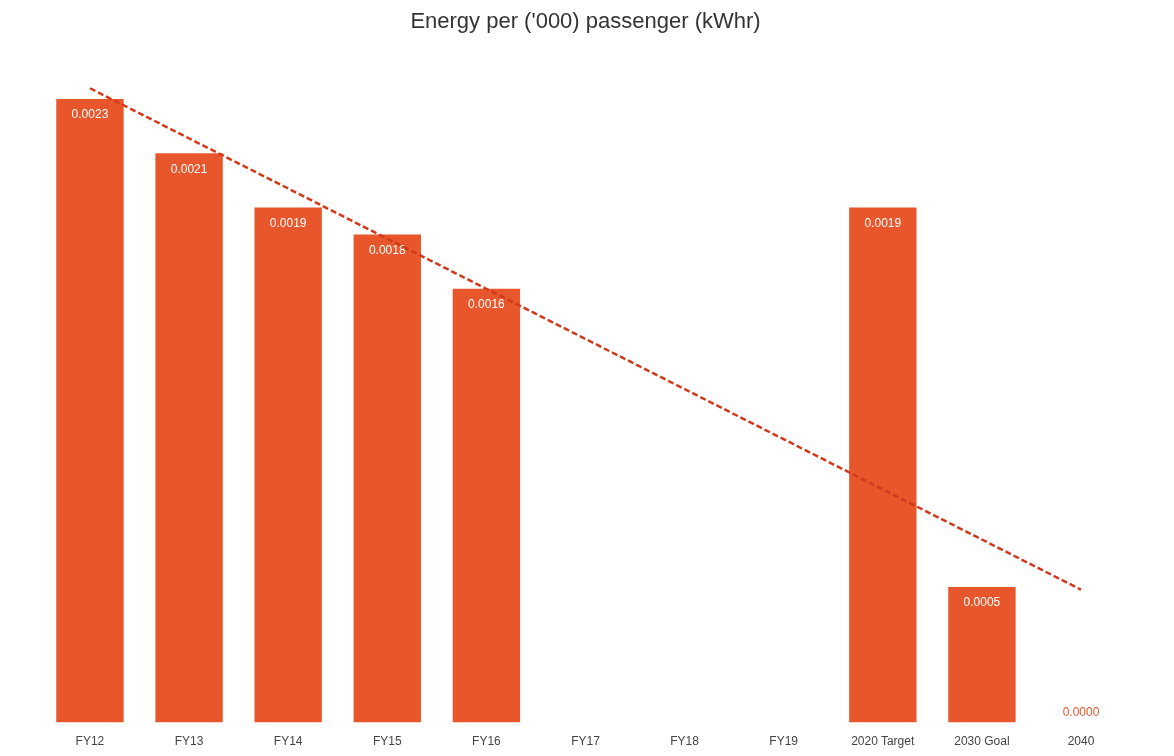 The width and height of the screenshot is (1174, 756). Describe the element at coordinates (387, 740) in the screenshot. I see `x-tick-label: FY15` at that location.